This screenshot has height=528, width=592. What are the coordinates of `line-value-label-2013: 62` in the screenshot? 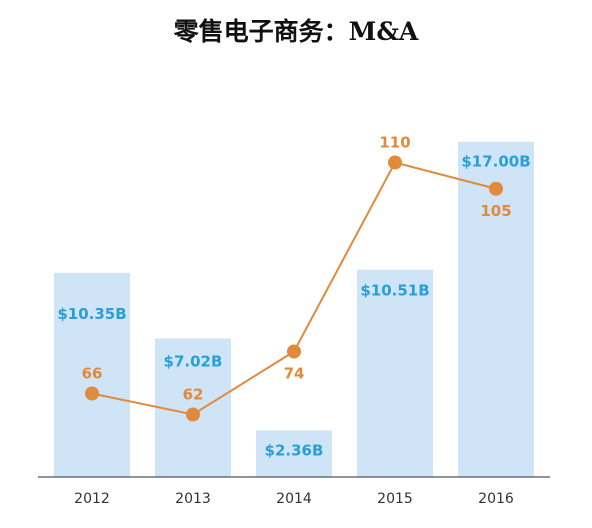 It's located at (193, 395).